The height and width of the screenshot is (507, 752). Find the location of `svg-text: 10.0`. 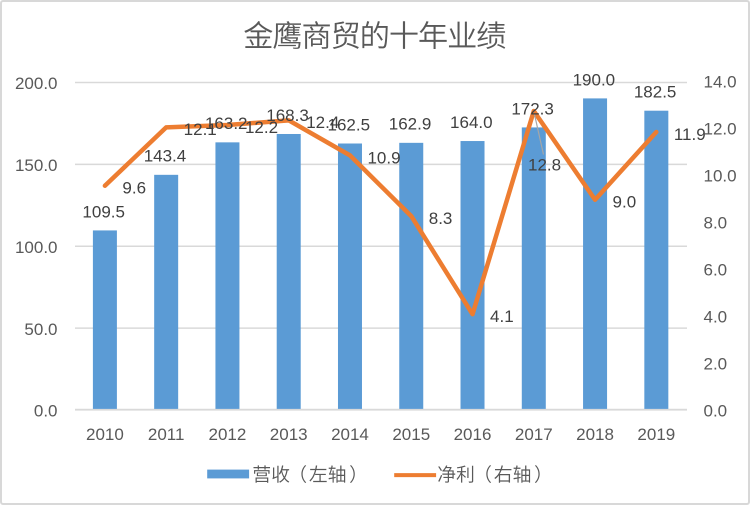

svg-text: 10.0 is located at coordinates (720, 175).